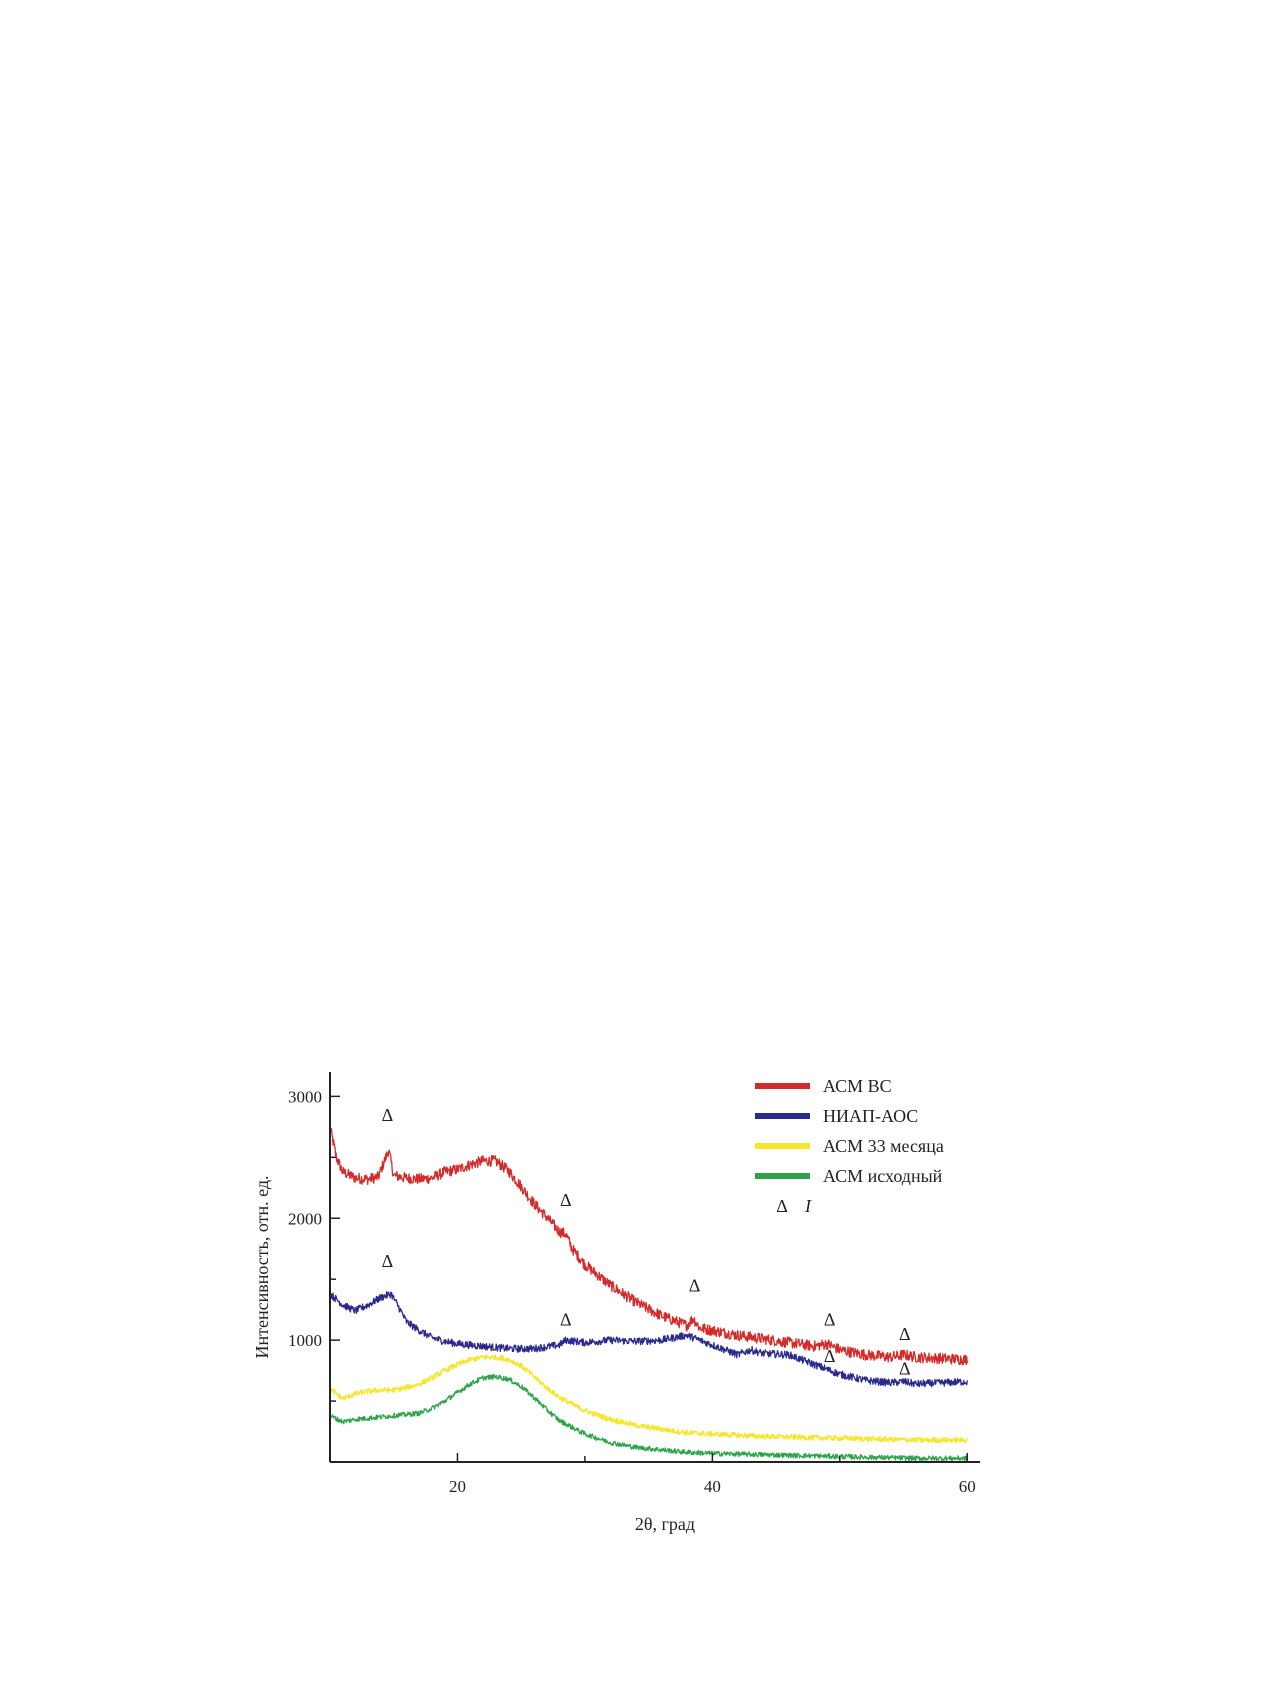  What do you see at coordinates (857, 1086) in the screenshot?
I see `legend-label: АСМ ВС` at bounding box center [857, 1086].